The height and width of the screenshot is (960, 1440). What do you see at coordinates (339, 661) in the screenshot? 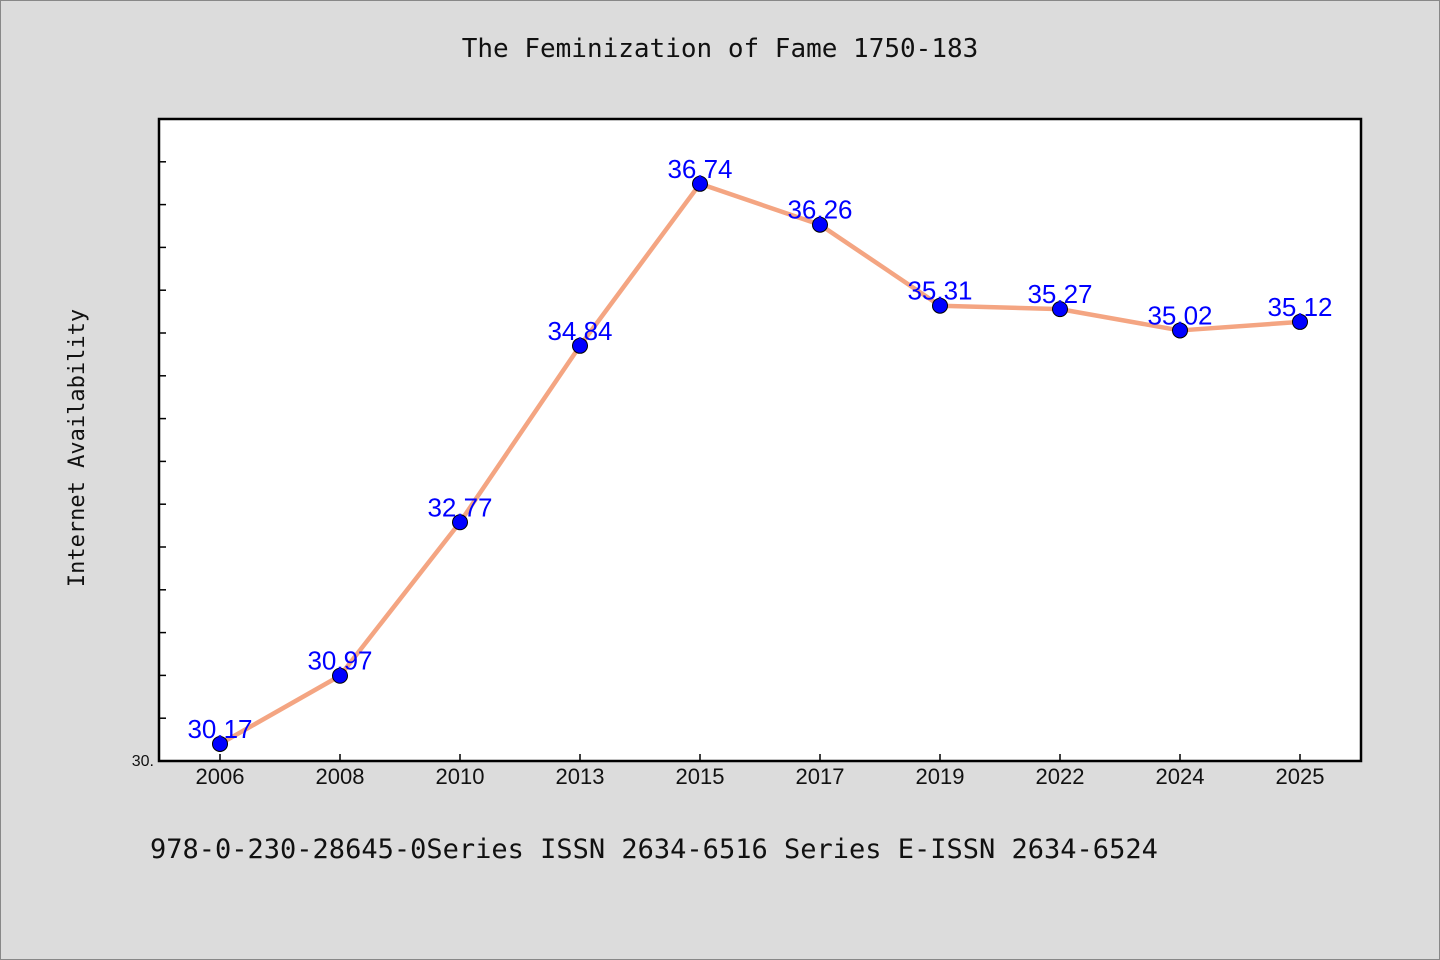
I see `data-label: 30.97` at bounding box center [339, 661].